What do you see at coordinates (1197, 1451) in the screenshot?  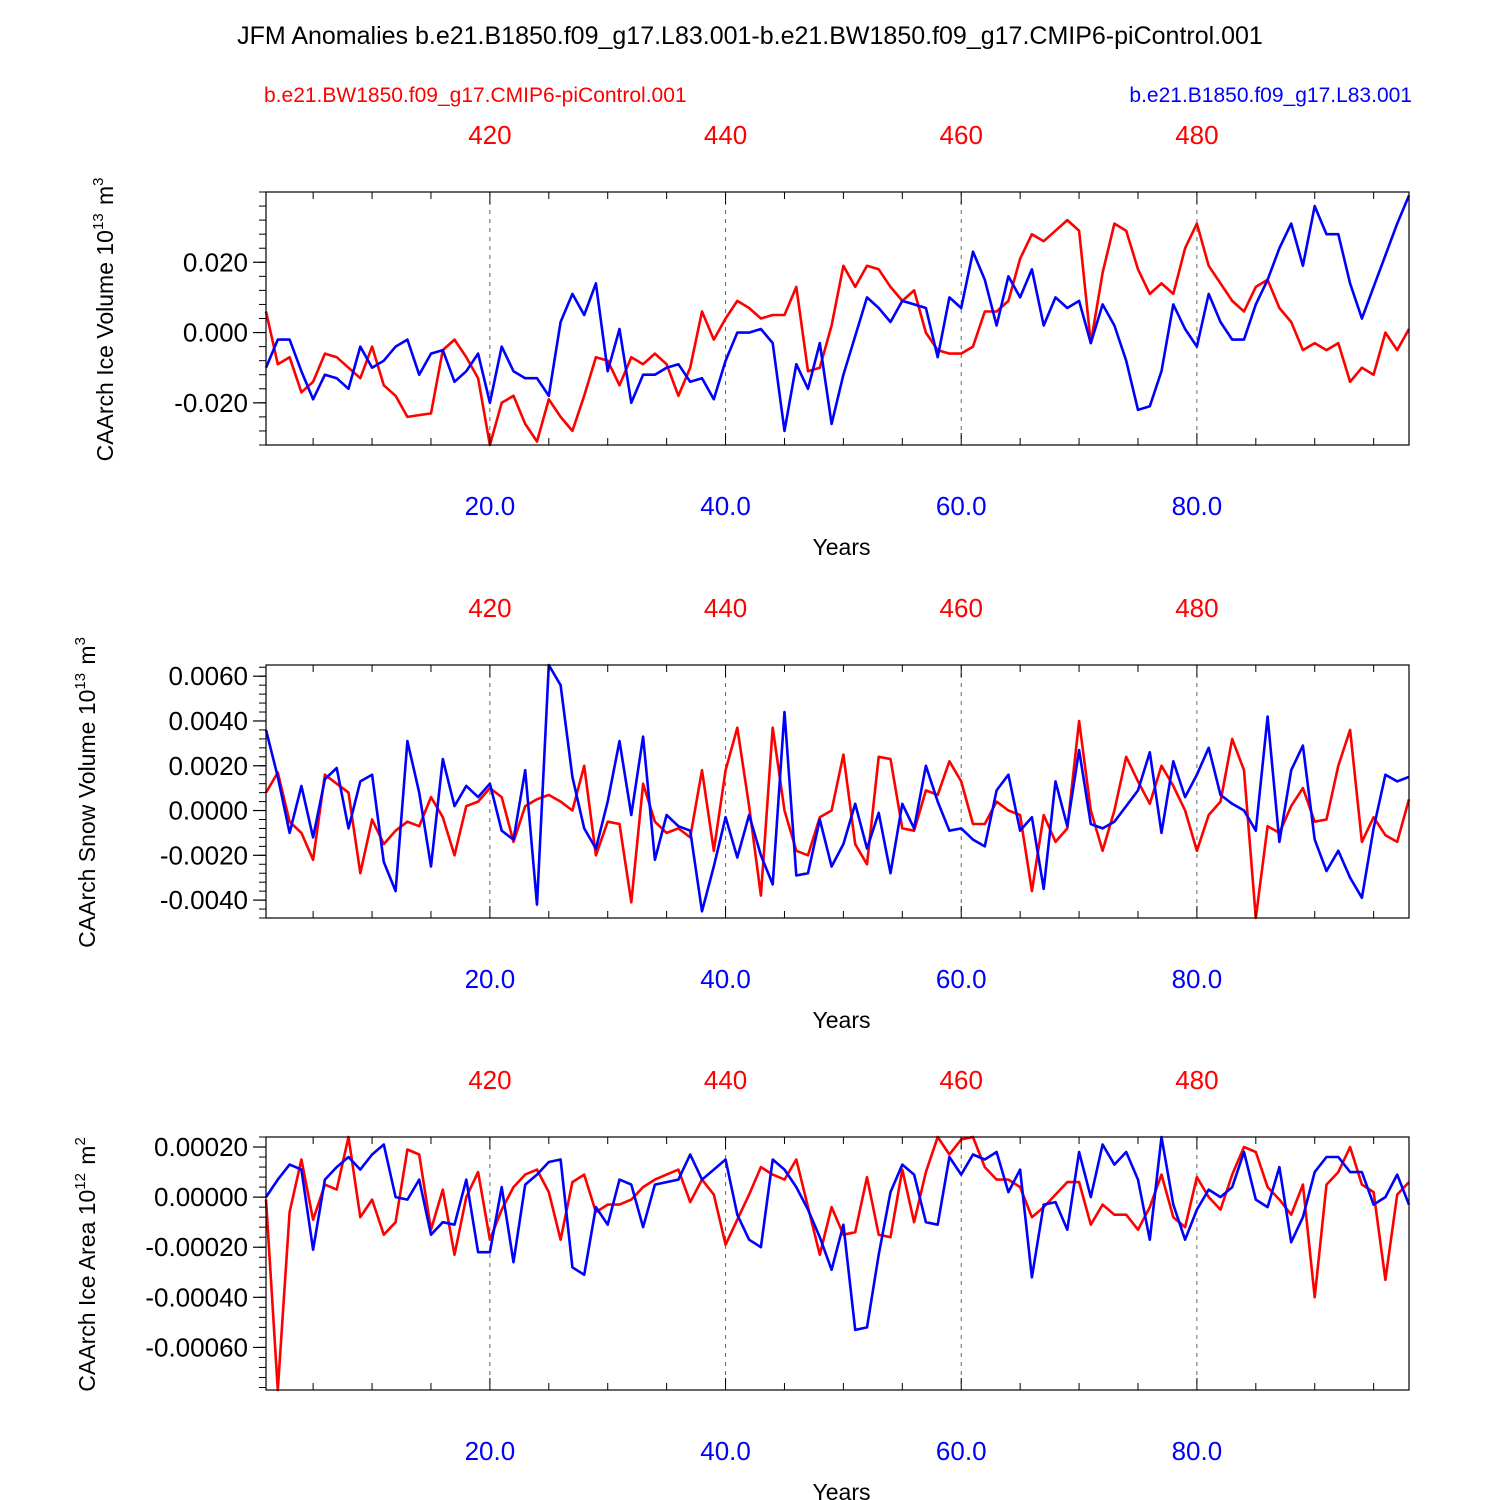 I see `ice-area-xtick-label-bottom: 80.0` at bounding box center [1197, 1451].